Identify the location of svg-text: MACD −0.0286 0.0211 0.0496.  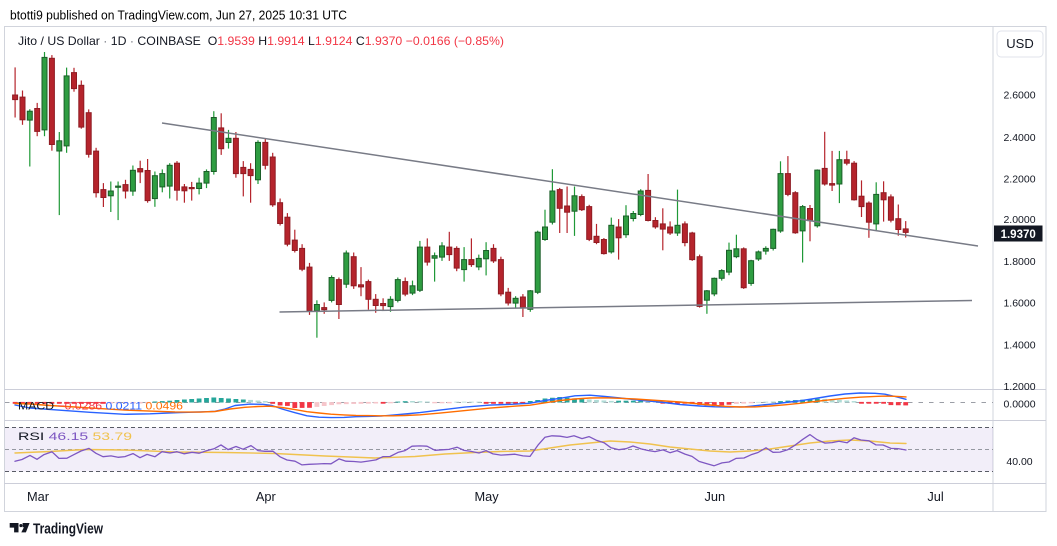
(100, 407).